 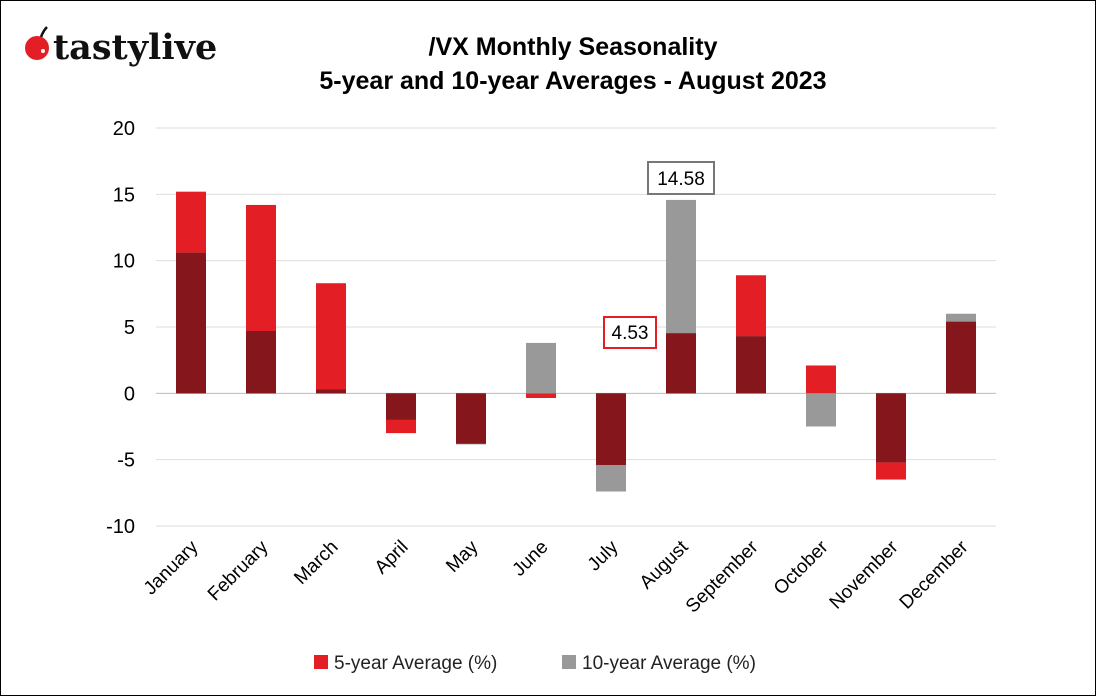 I want to click on logo: tastylive, so click(x=121, y=47).